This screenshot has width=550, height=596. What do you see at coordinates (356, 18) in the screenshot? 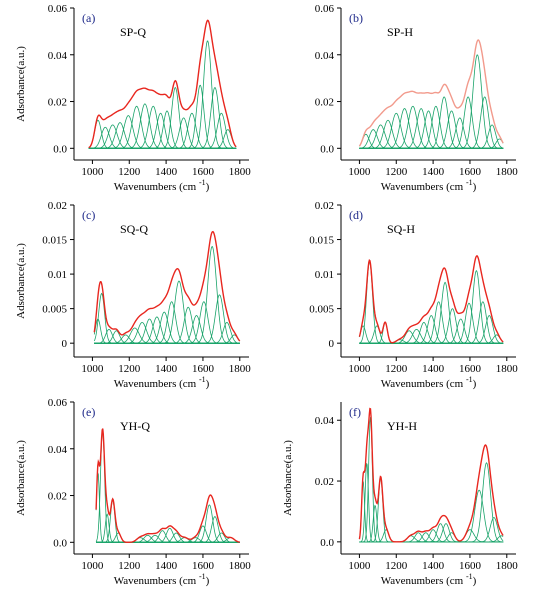
I see `panel-letter: (b)` at bounding box center [356, 18].